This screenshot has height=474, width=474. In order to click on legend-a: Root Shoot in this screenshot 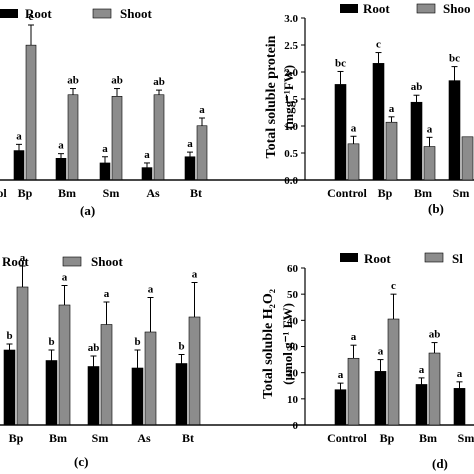, I will do `click(76, 13)`.